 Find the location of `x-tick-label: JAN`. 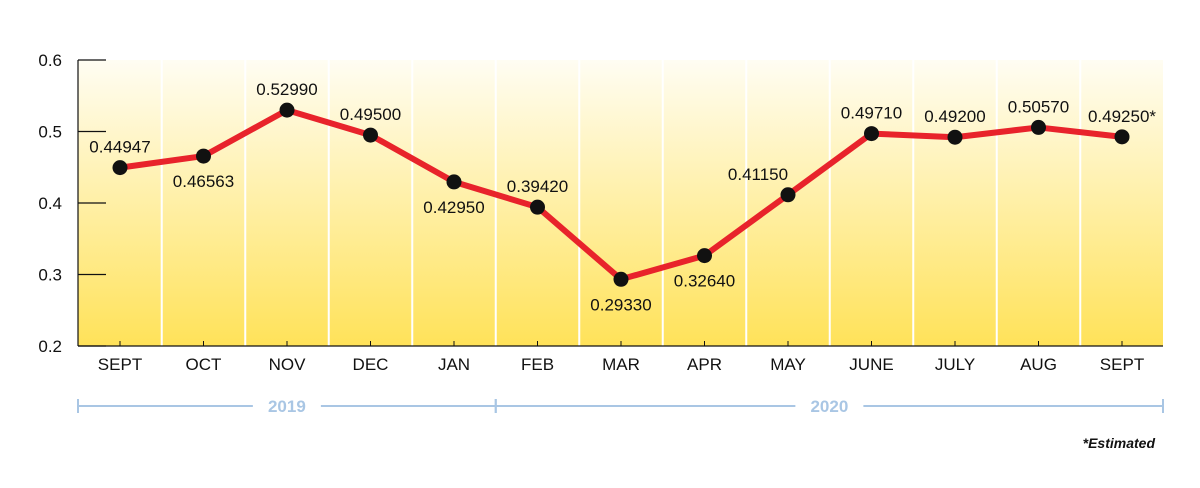

x-tick-label: JAN is located at coordinates (454, 364).